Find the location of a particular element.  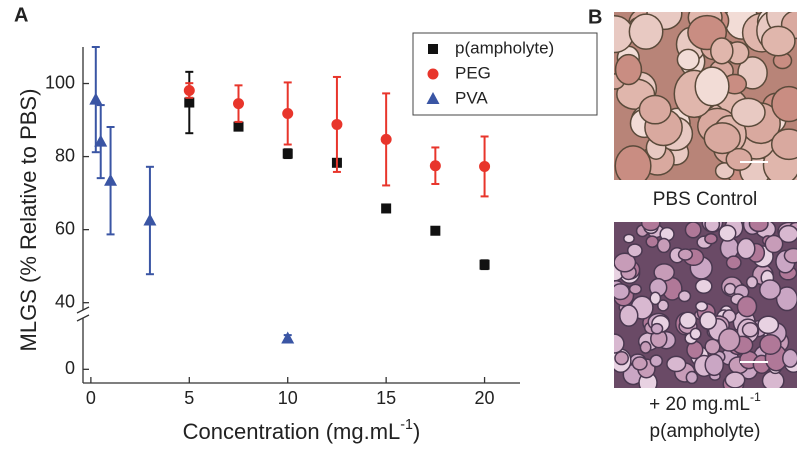

x-tick-label: 15 is located at coordinates (386, 398).